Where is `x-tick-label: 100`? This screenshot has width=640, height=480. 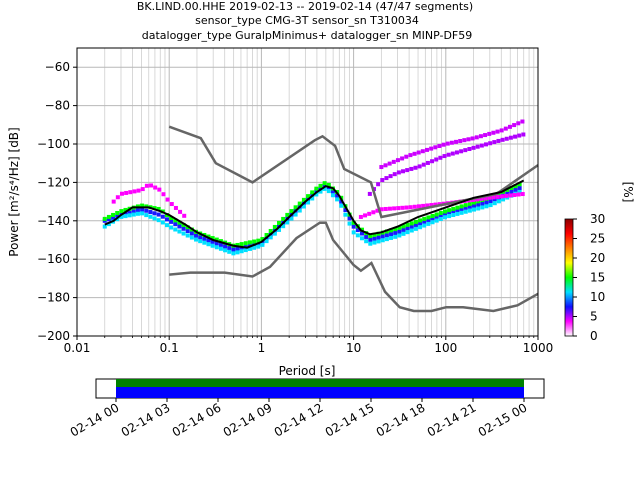
x-tick-label: 100 is located at coordinates (445, 348).